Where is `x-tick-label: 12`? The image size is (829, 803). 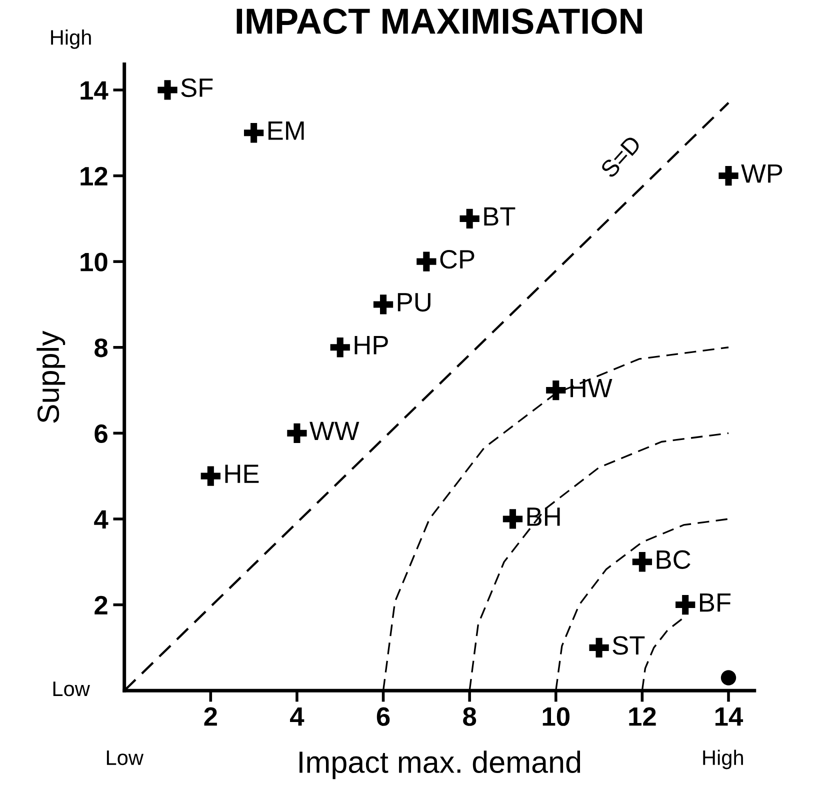
x-tick-label: 12 is located at coordinates (642, 716).